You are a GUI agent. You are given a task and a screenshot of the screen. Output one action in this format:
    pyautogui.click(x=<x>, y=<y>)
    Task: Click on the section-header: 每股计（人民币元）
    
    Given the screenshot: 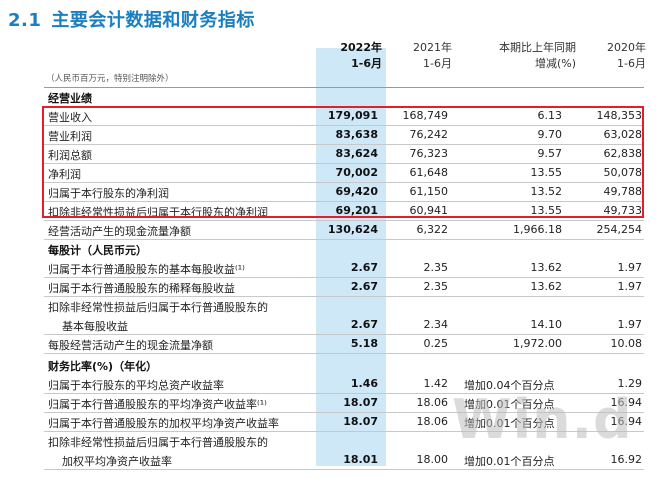 What is the action you would take?
    pyautogui.click(x=344, y=249)
    